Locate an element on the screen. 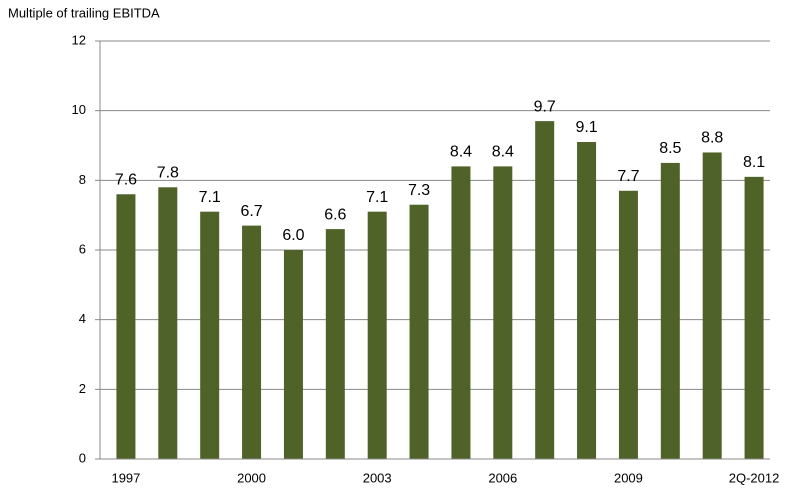 Image resolution: width=803 pixels, height=493 pixels. y-tick-label: 0 is located at coordinates (82, 457).